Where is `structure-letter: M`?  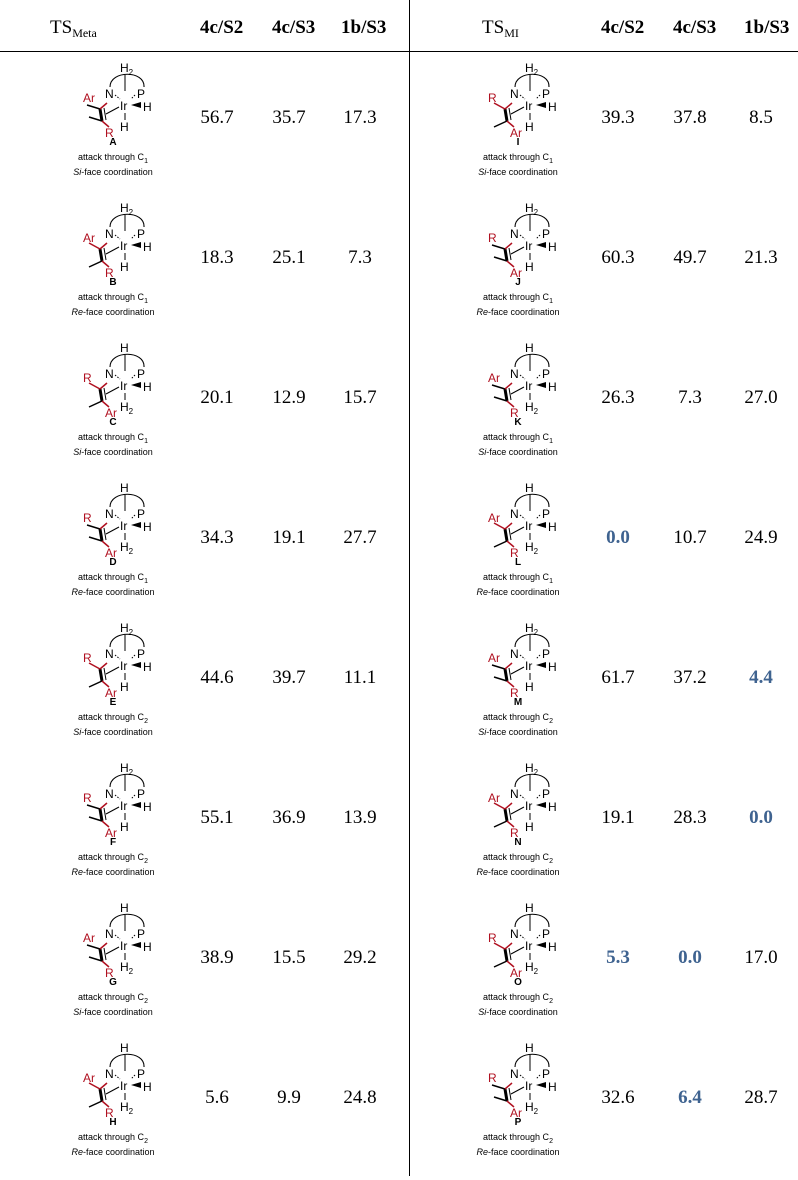 structure-letter: M is located at coordinates (518, 702).